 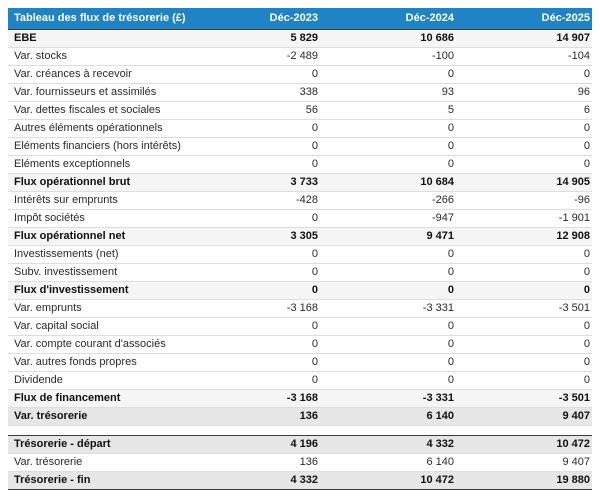 What do you see at coordinates (388, 182) in the screenshot?
I see `cell-value: 10 684` at bounding box center [388, 182].